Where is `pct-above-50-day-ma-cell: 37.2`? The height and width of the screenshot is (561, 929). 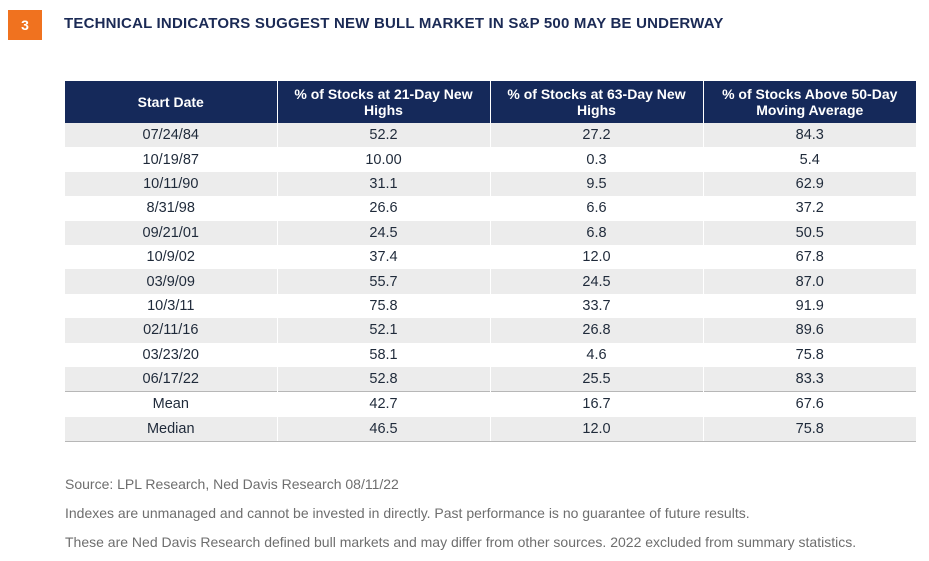
pct-above-50-day-ma-cell: 37.2 is located at coordinates (809, 208).